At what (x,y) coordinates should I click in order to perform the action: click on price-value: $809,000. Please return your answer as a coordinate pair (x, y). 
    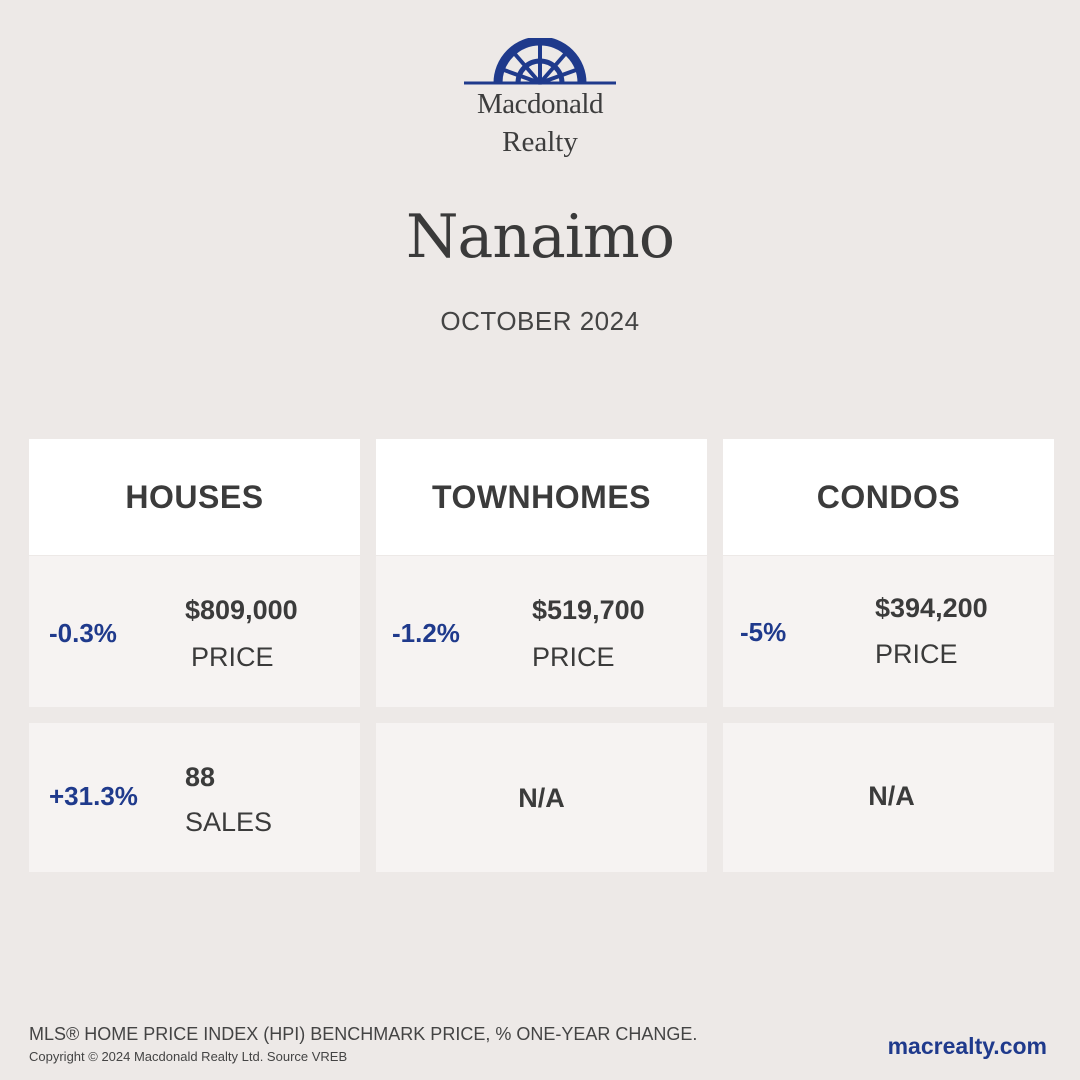
    Looking at the image, I should click on (241, 610).